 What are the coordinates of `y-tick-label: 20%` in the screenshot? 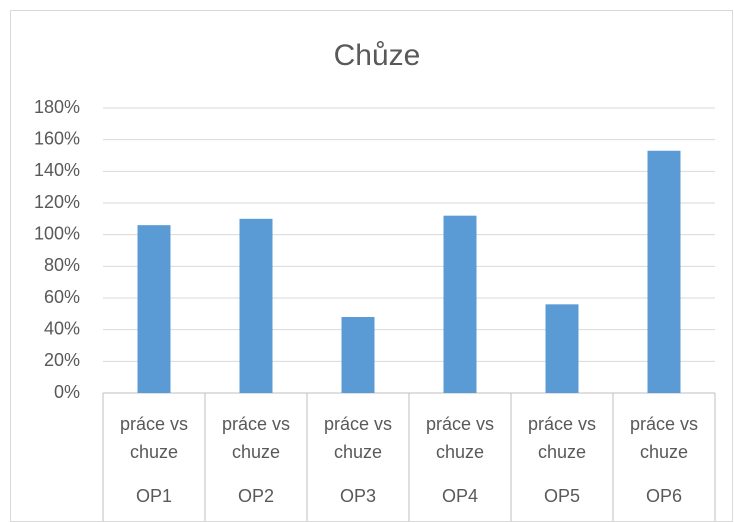 It's located at (62, 360).